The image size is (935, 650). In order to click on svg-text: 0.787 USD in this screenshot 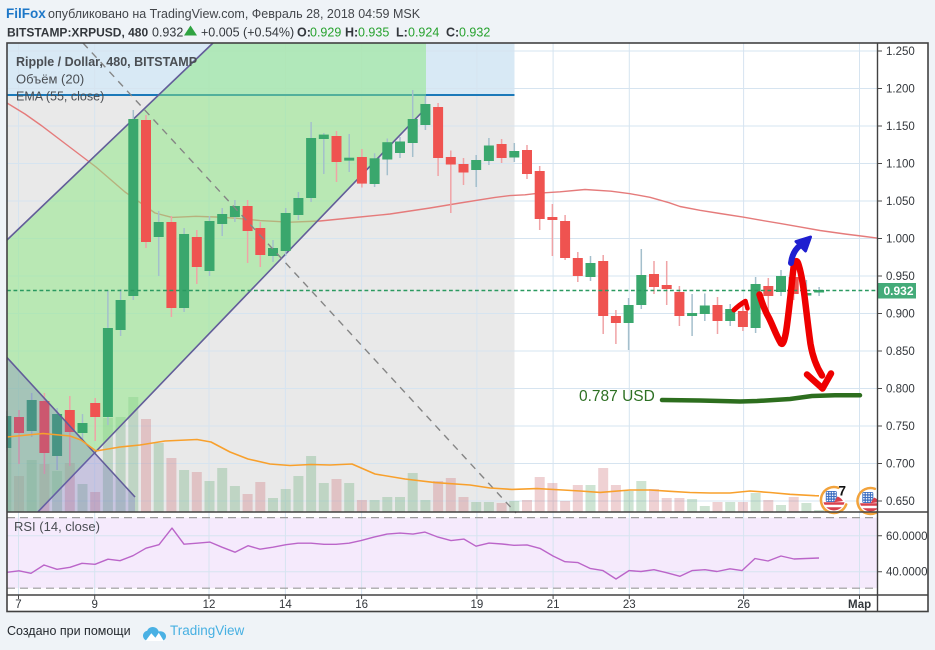, I will do `click(617, 396)`.